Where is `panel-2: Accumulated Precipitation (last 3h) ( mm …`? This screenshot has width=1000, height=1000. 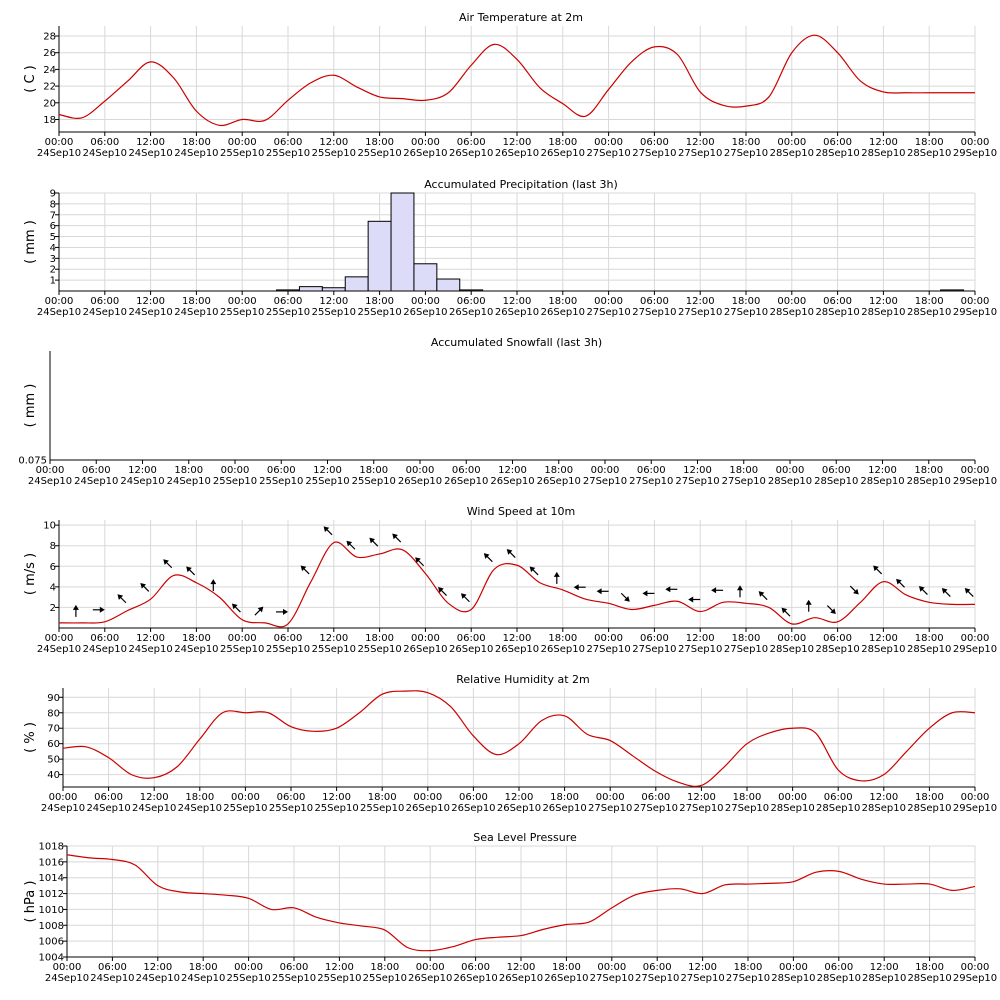 panel-2: Accumulated Precipitation (last 3h) ( mm … is located at coordinates (510, 248).